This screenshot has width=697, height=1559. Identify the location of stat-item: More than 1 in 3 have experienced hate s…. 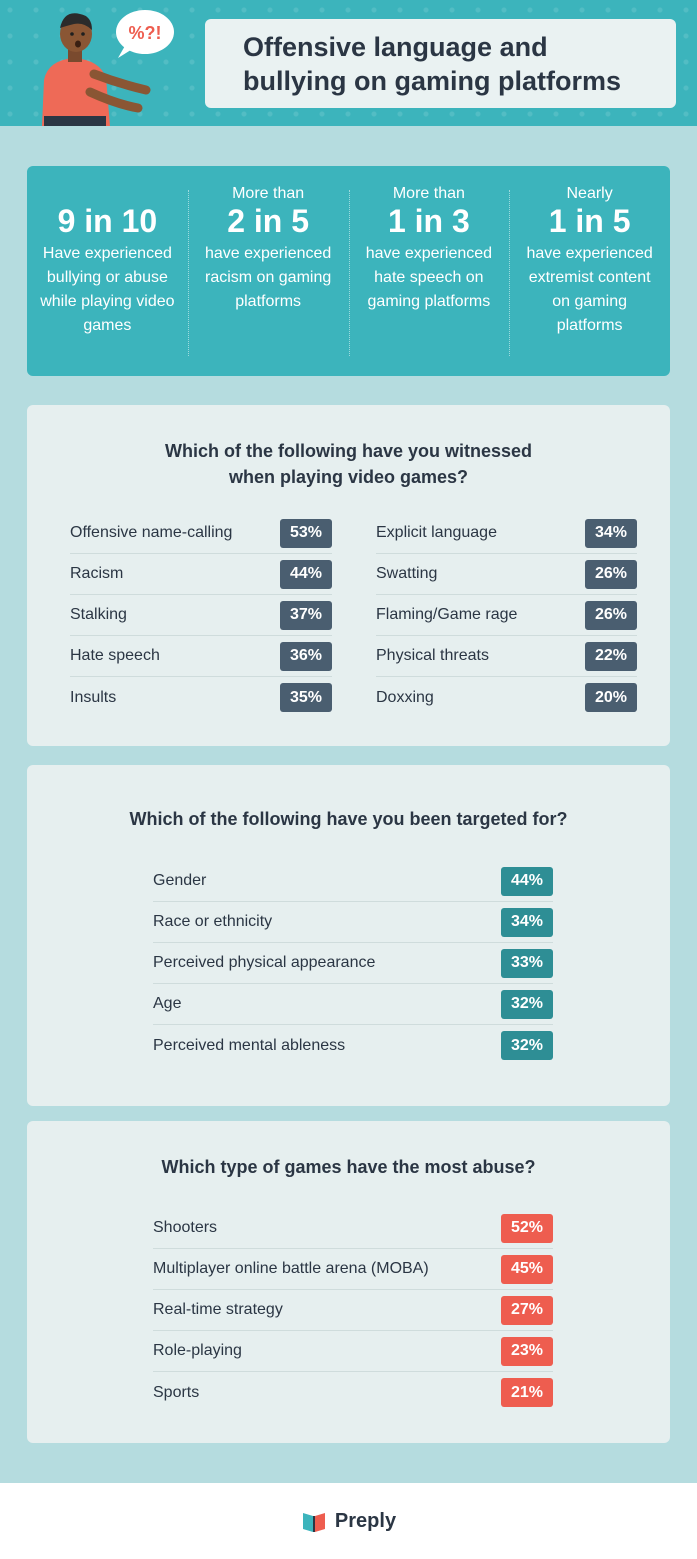
(429, 273).